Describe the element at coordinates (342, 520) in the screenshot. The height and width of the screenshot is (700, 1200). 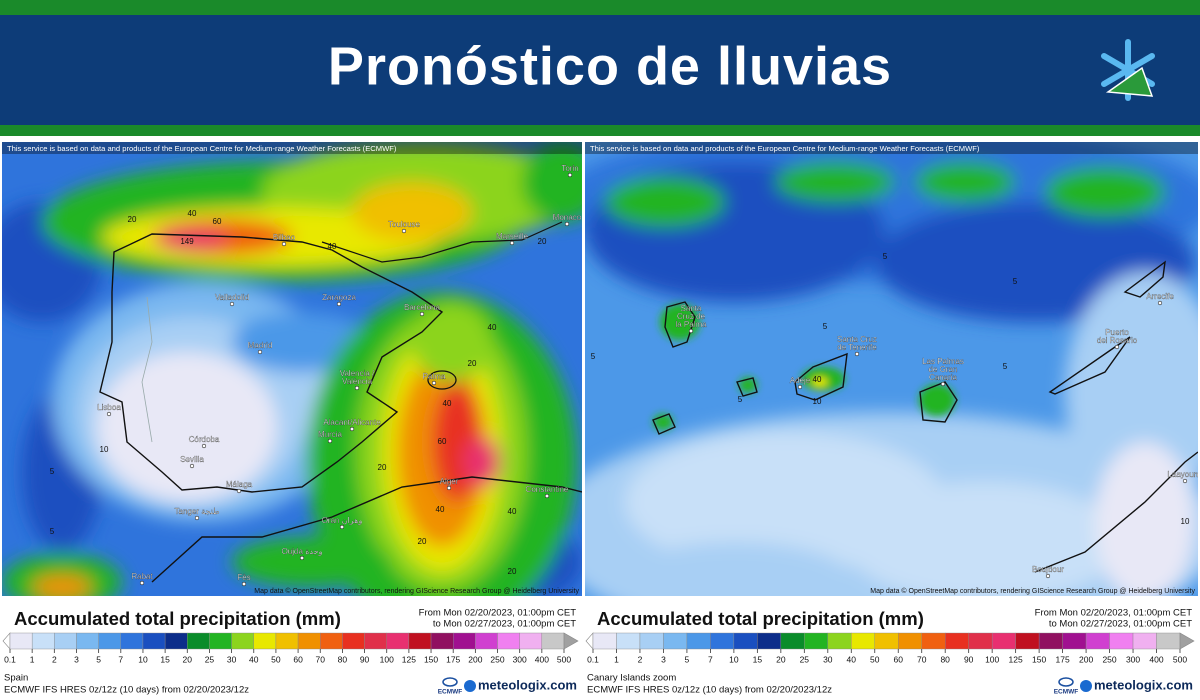
I see `place-label: Oran وهران` at that location.